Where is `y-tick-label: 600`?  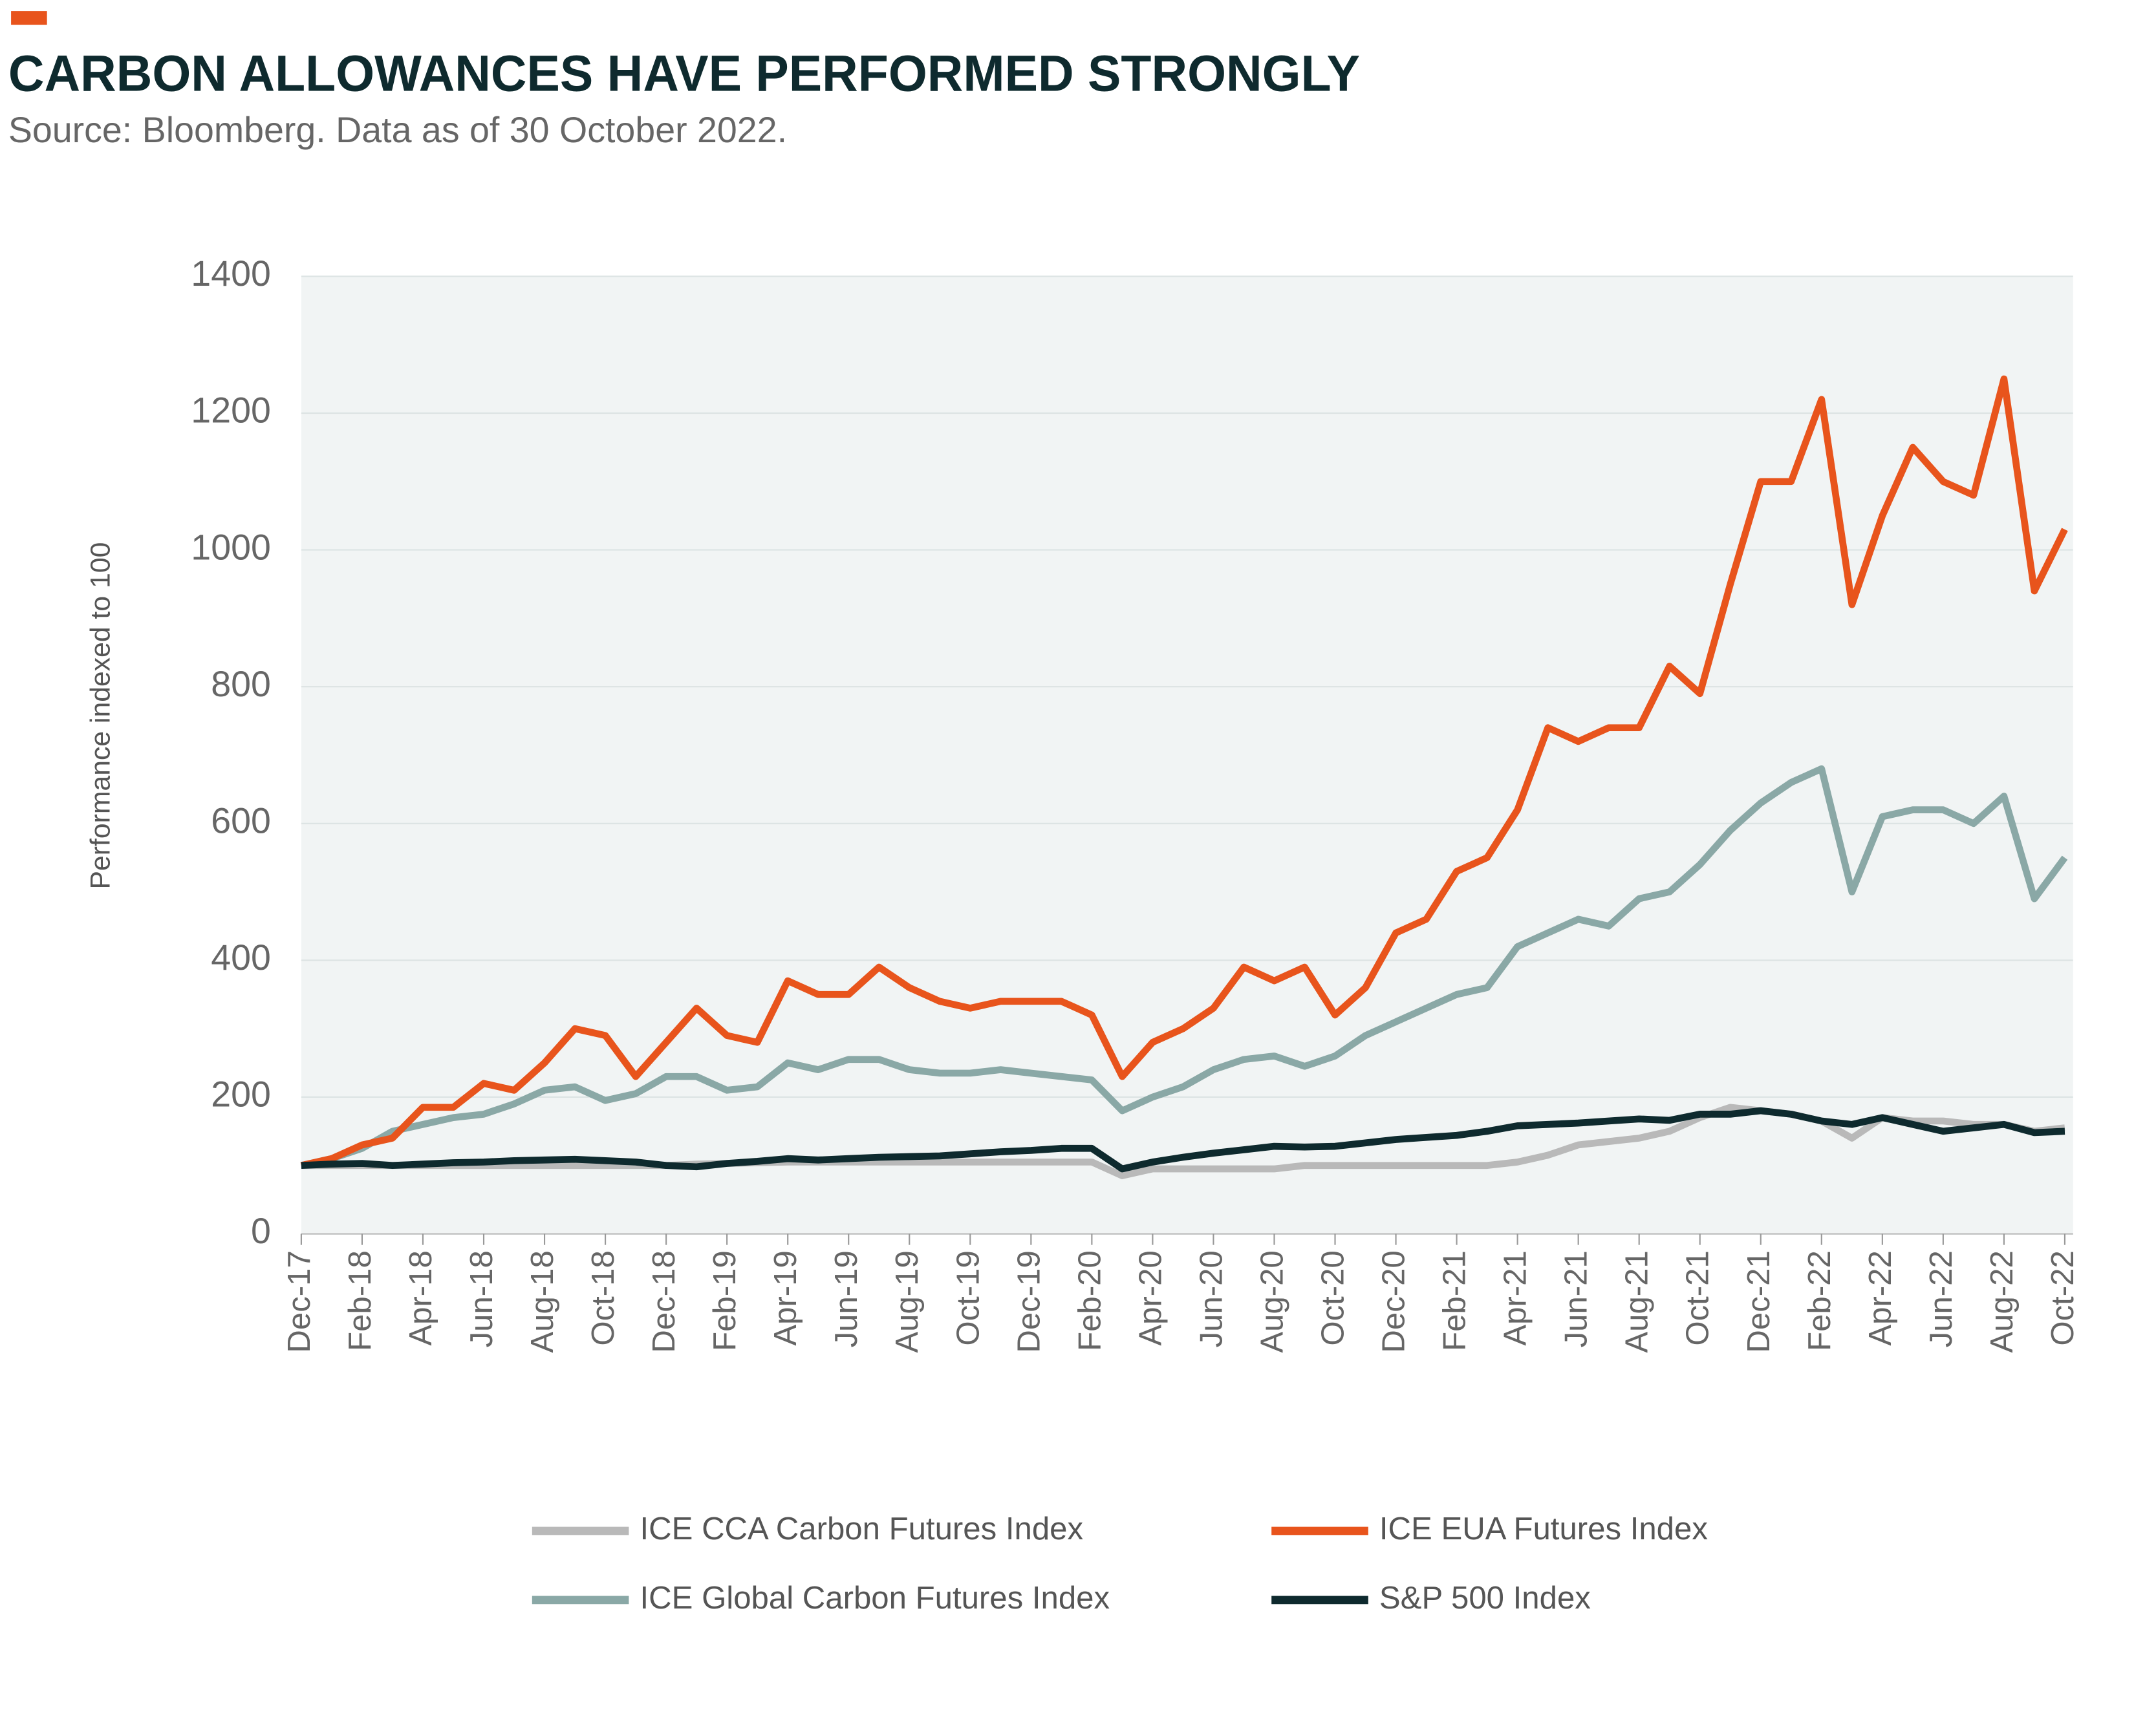 y-tick-label: 600 is located at coordinates (241, 820).